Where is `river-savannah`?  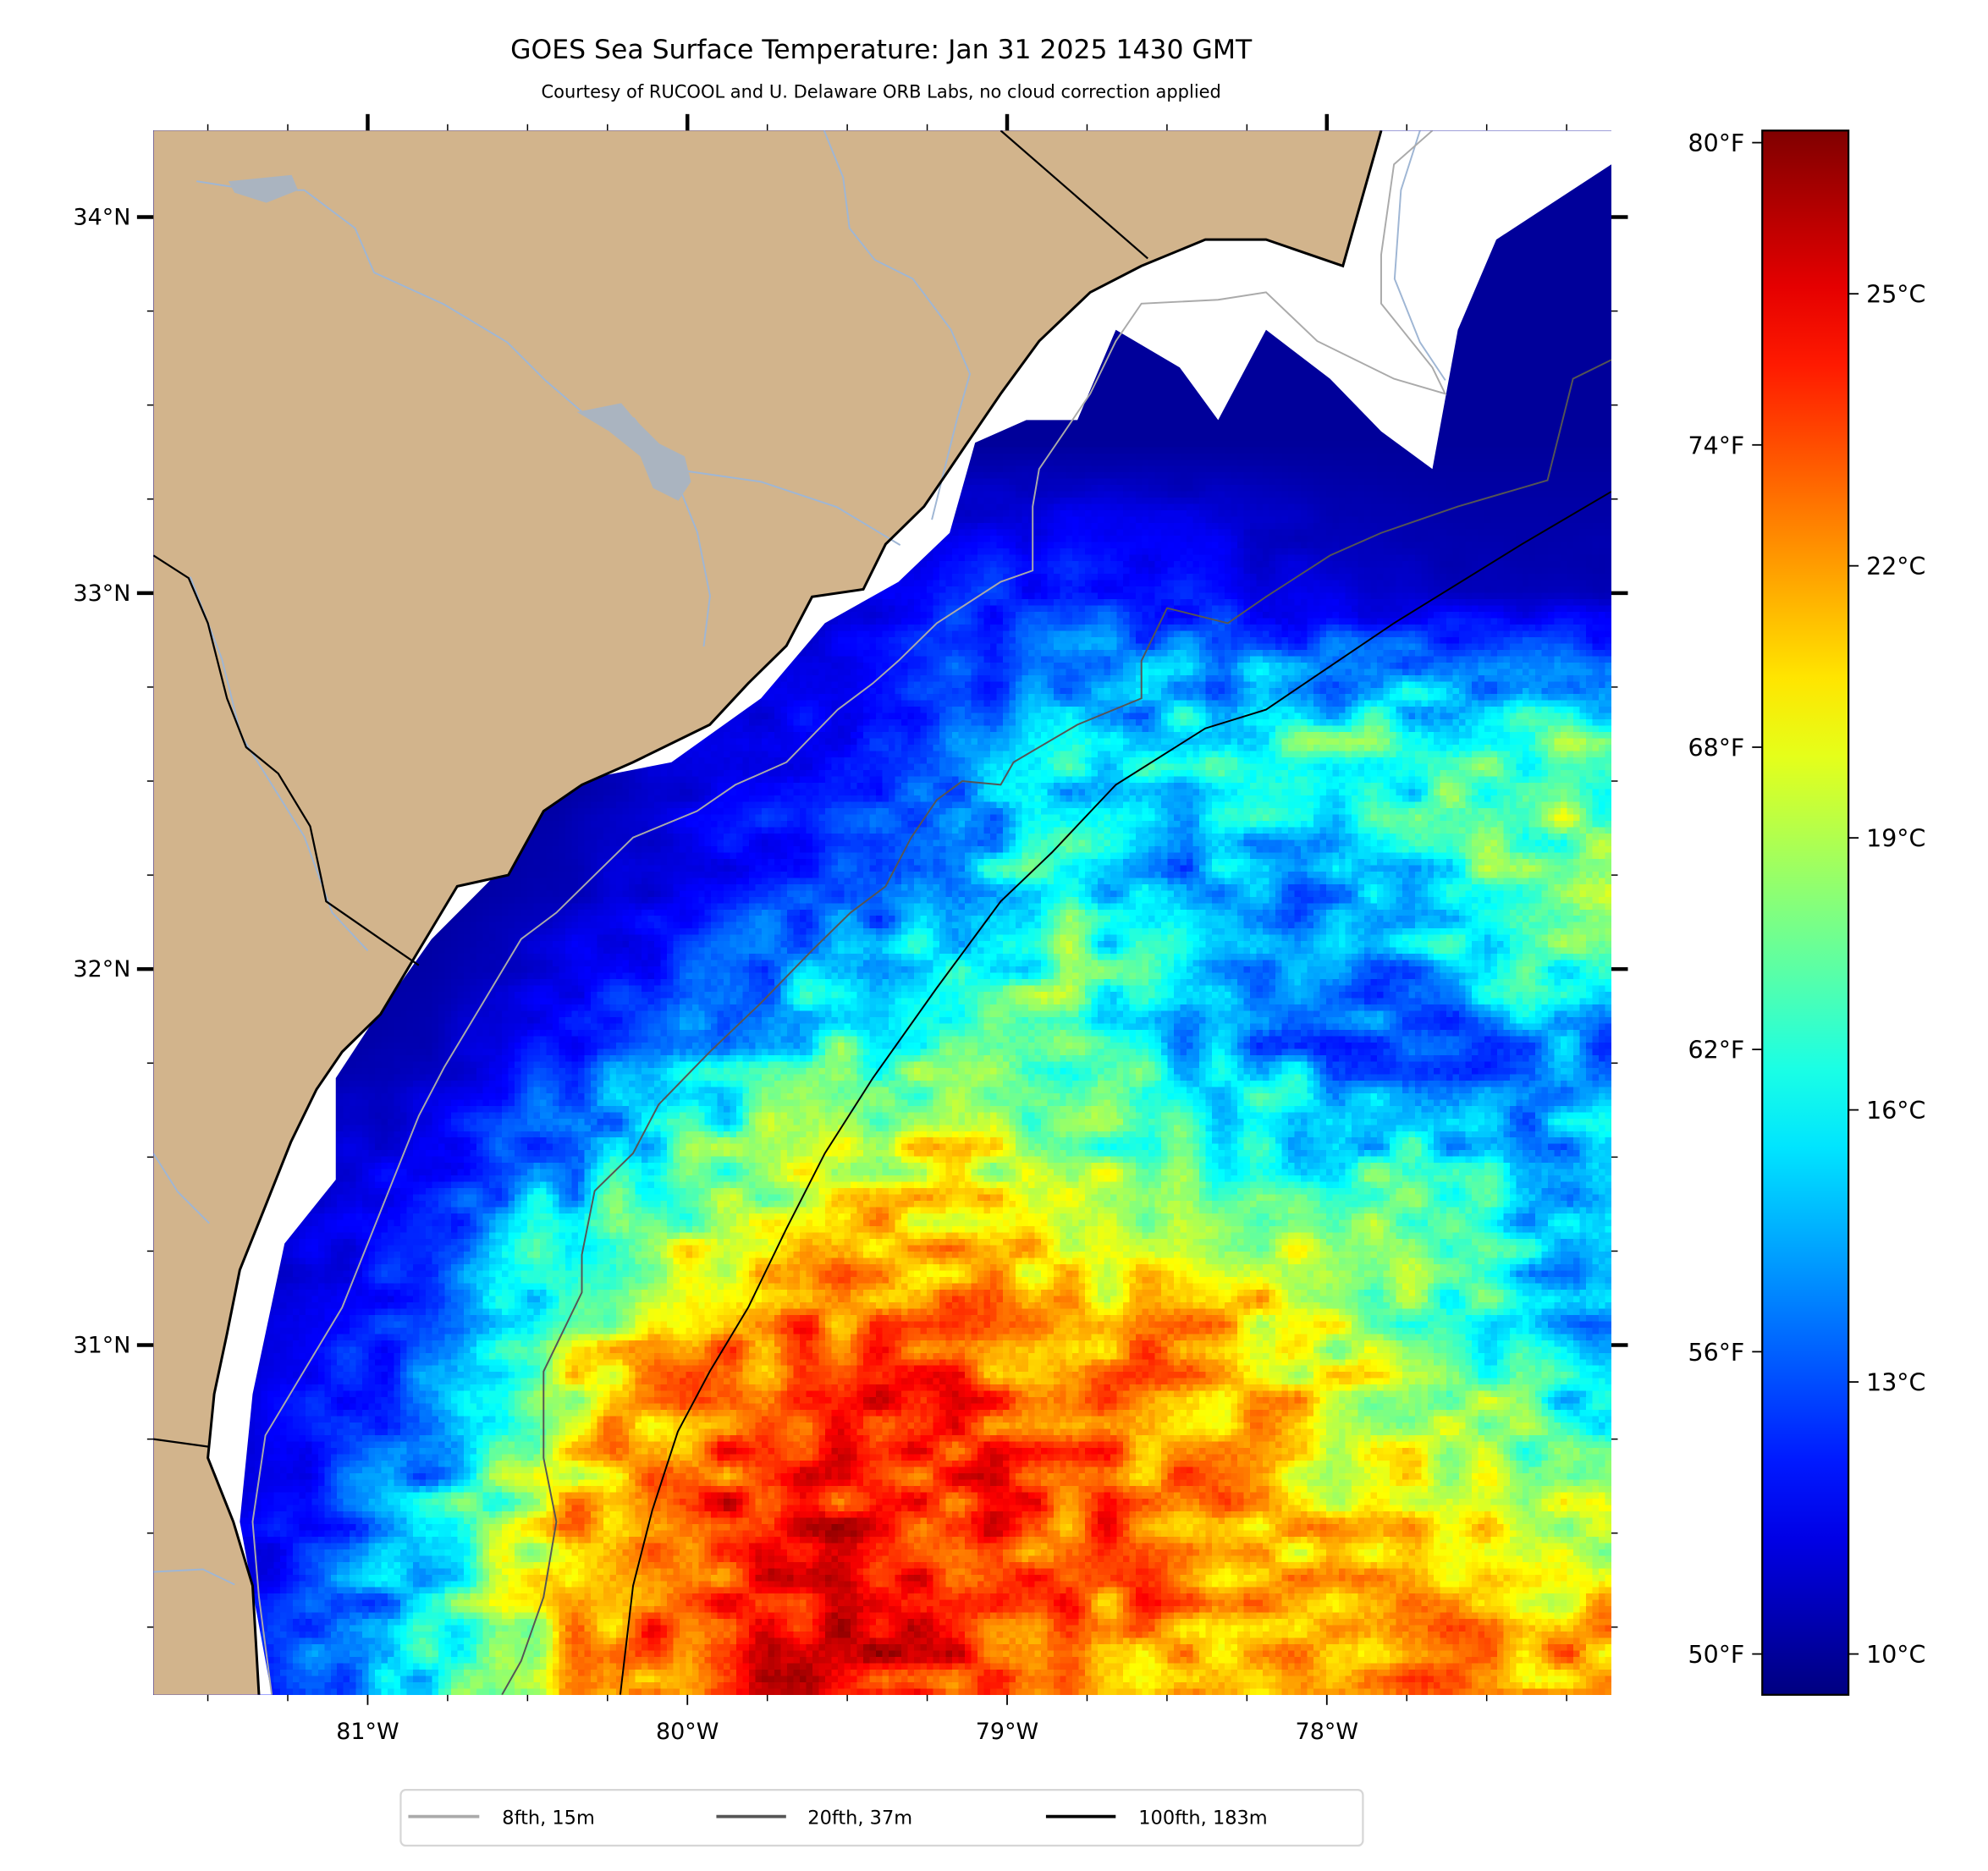 river-savannah is located at coordinates (279, 764).